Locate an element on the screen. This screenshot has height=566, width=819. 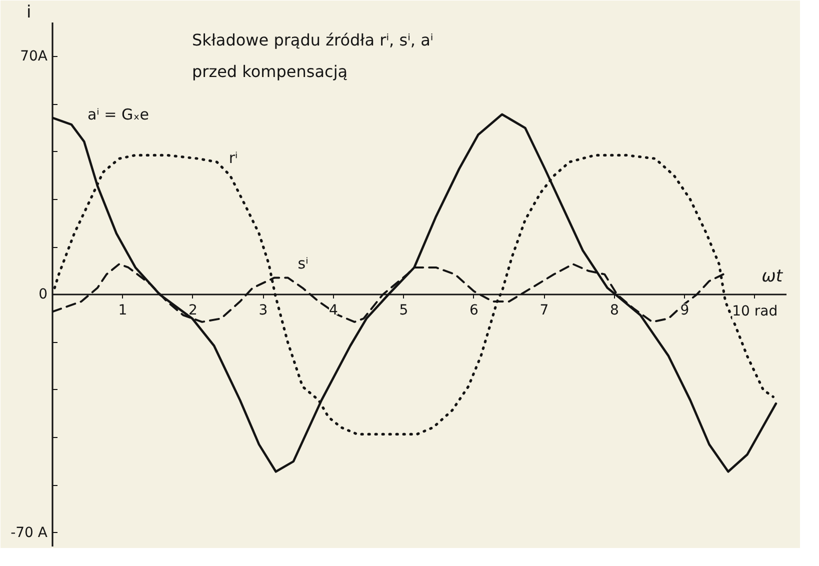
series-label: aⁱ = Gₓe is located at coordinates (118, 115).